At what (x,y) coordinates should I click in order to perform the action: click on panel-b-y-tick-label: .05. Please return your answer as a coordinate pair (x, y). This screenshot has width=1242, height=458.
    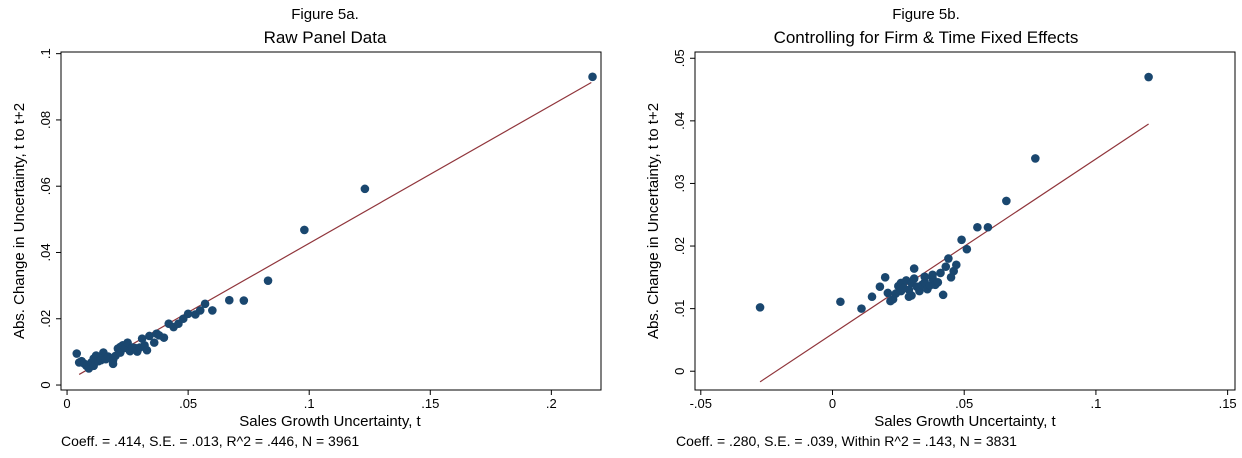
    Looking at the image, I should click on (679, 58).